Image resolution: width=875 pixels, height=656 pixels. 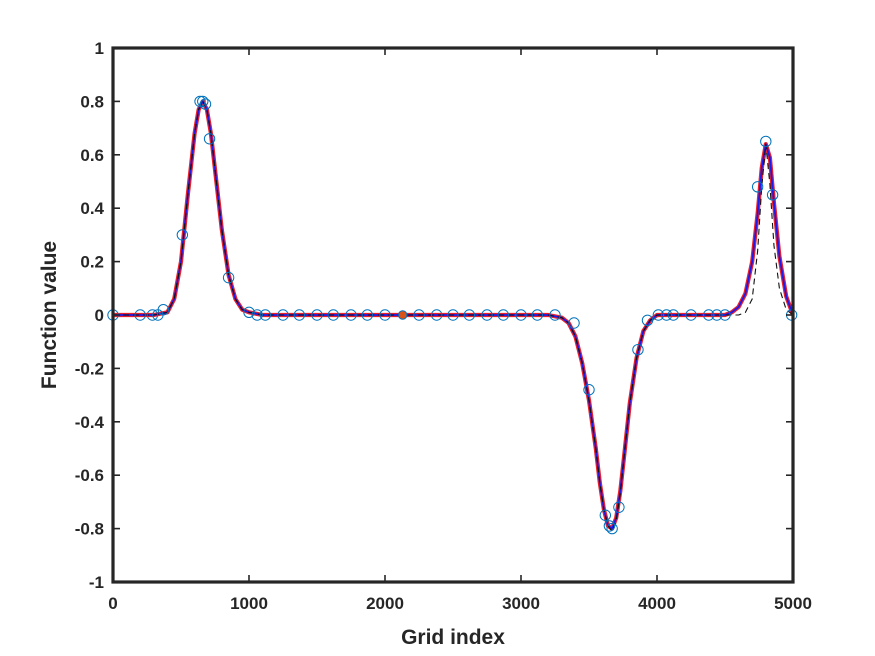 What do you see at coordinates (89, 529) in the screenshot?
I see `y-tick-label: -0.8` at bounding box center [89, 529].